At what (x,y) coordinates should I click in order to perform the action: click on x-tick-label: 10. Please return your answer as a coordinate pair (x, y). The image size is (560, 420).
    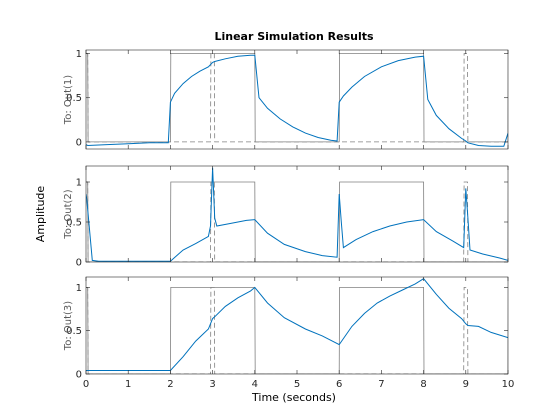
    Looking at the image, I should click on (508, 384).